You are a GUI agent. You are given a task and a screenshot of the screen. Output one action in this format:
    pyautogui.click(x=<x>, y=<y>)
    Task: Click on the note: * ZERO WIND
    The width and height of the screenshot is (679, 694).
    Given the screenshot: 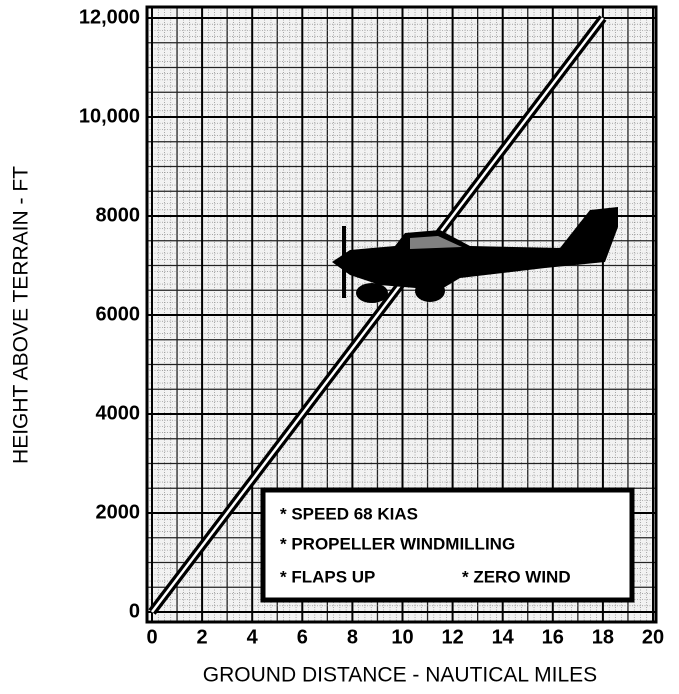 What is the action you would take?
    pyautogui.click(x=516, y=576)
    